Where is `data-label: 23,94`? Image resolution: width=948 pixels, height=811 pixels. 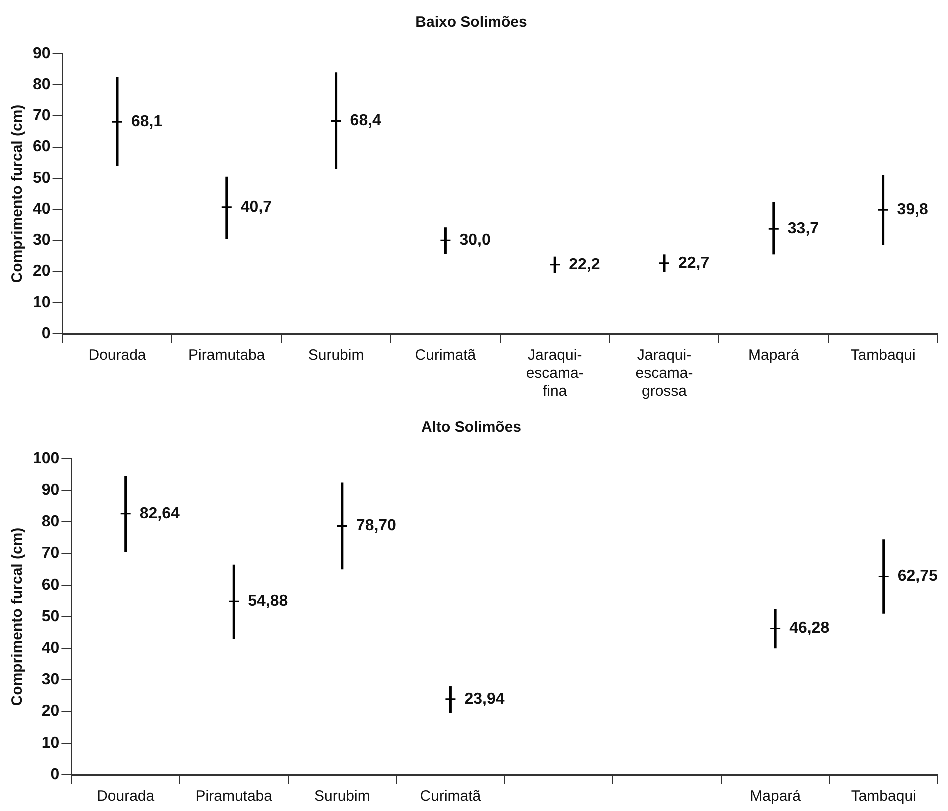 data-label: 23,94 is located at coordinates (484, 699).